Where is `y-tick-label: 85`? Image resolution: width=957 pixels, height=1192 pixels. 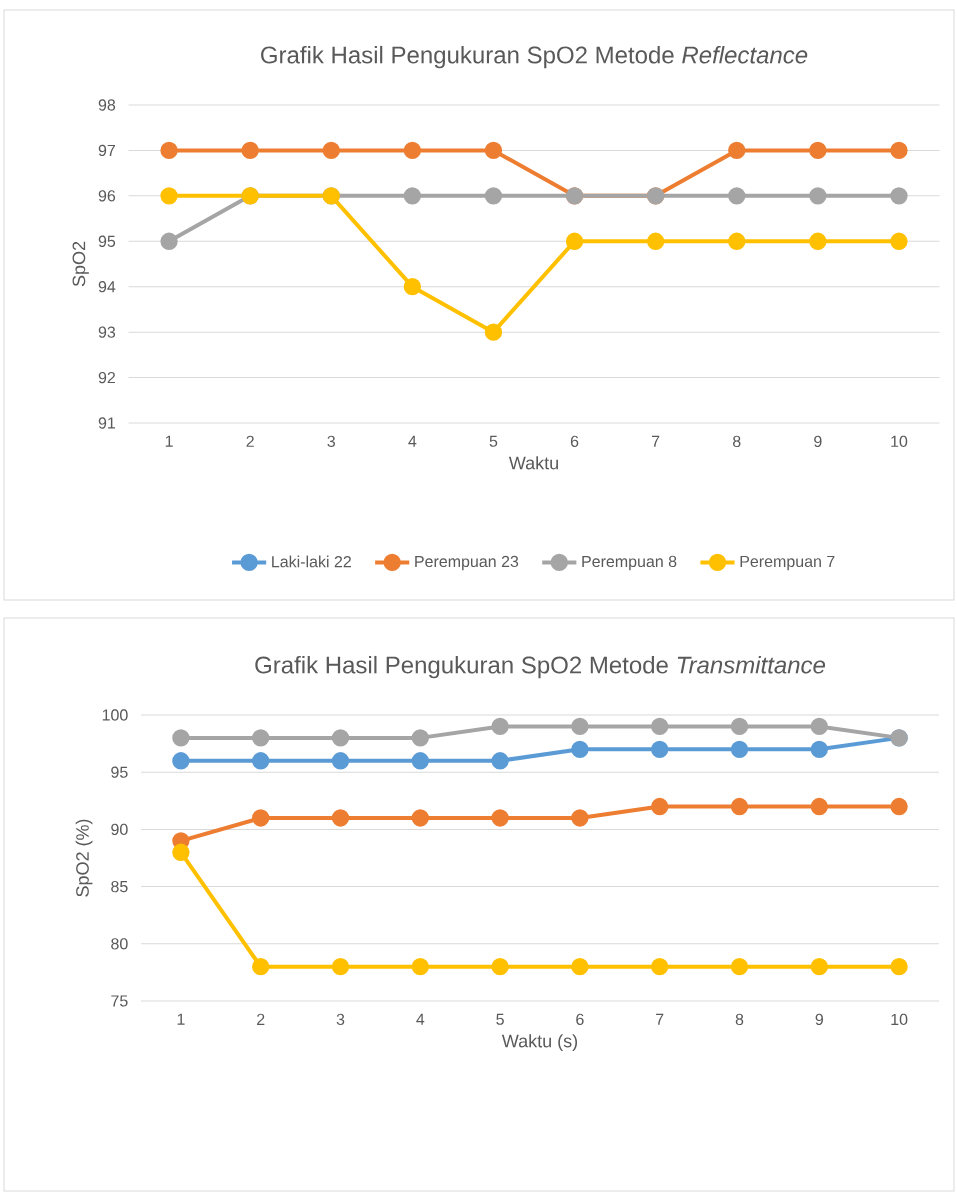 y-tick-label: 85 is located at coordinates (119, 886).